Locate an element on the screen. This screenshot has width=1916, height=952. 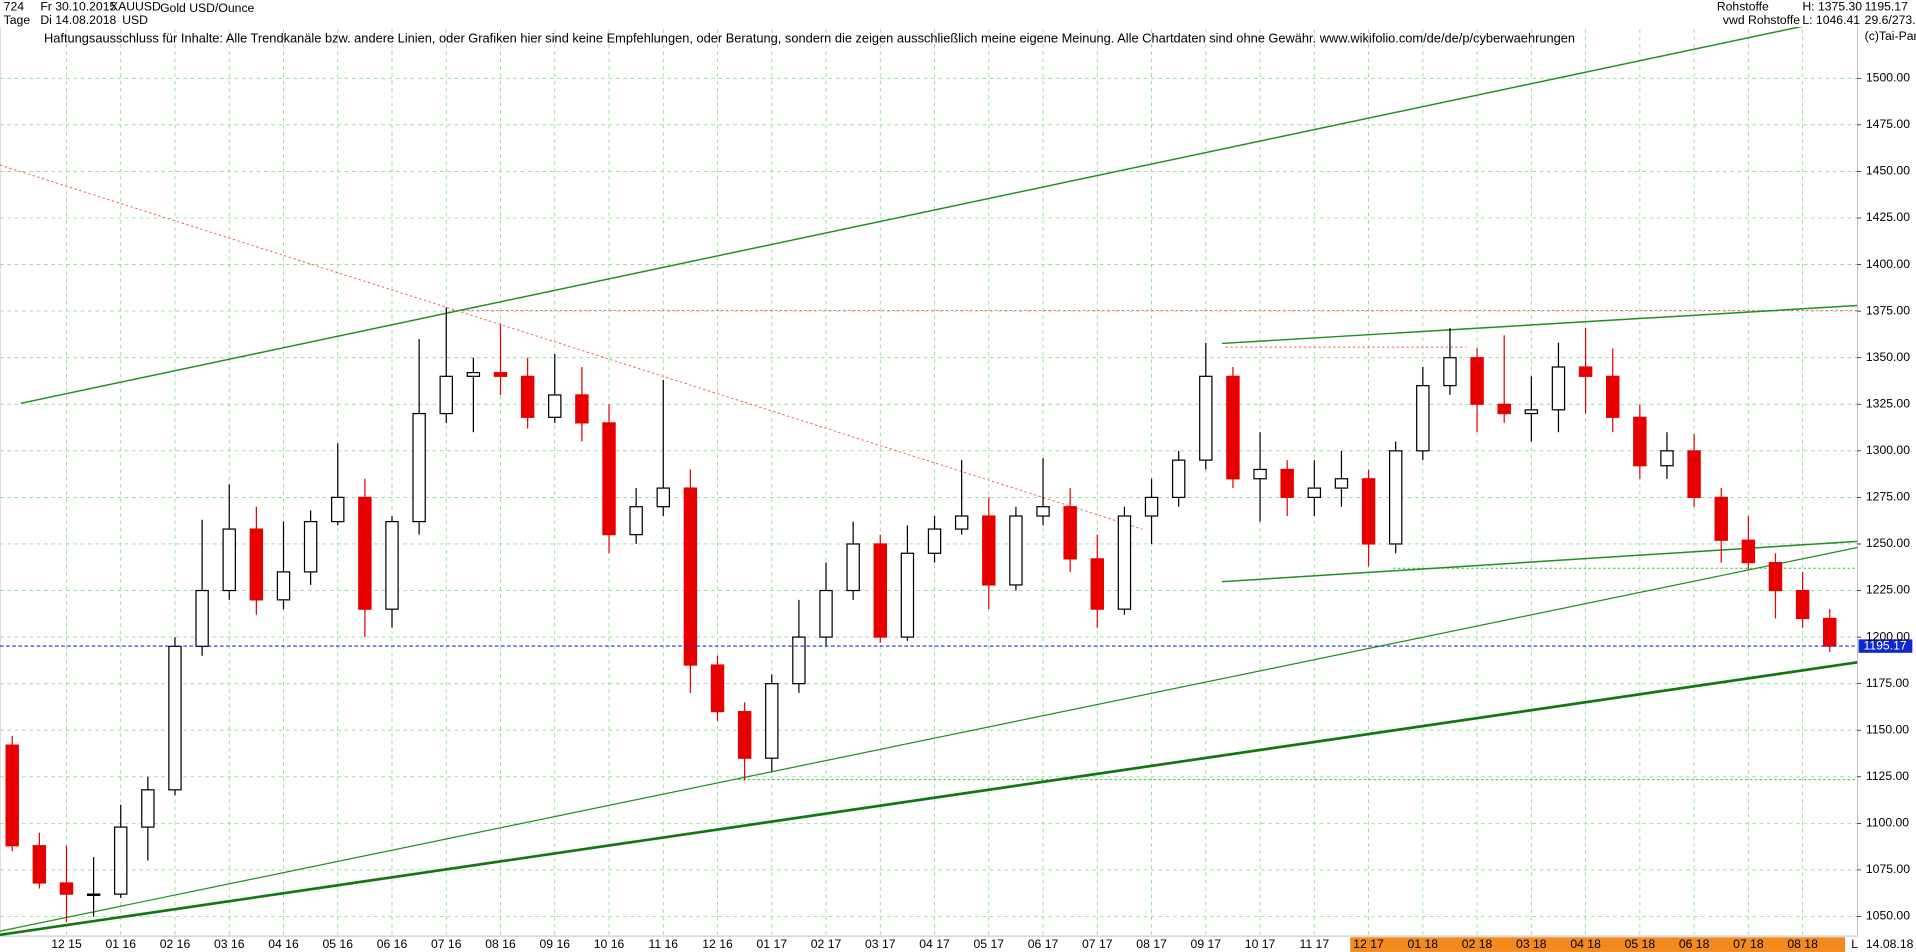
x-tick-label: 05 16 is located at coordinates (337, 944).